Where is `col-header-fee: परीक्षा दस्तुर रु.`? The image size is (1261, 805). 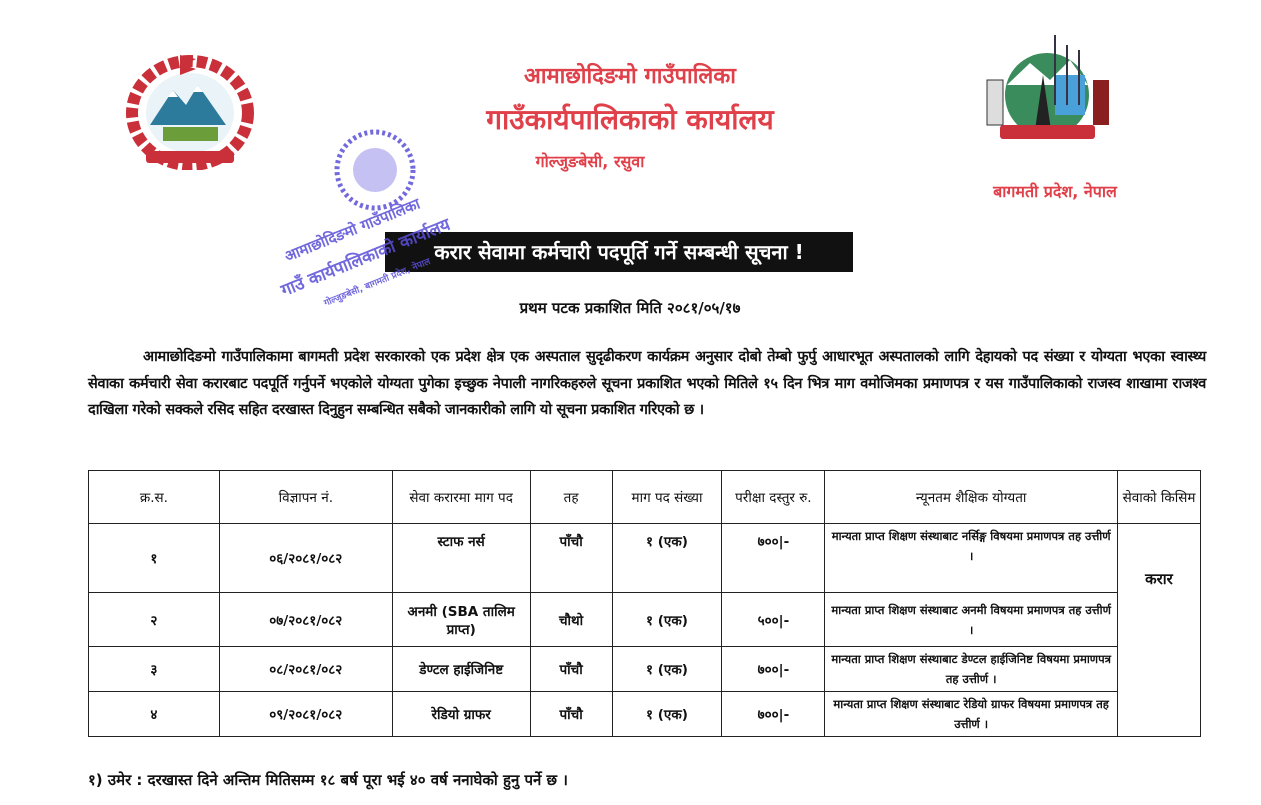 col-header-fee: परीक्षा दस्तुर रु. is located at coordinates (773, 497).